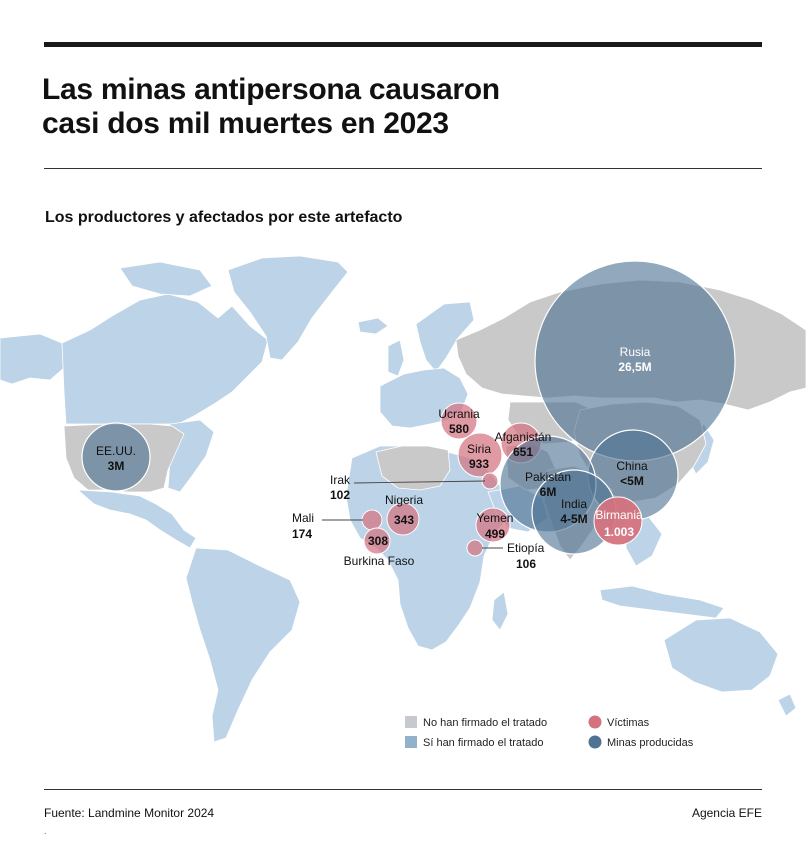 The width and height of the screenshot is (806, 852). Describe the element at coordinates (548, 477) in the screenshot. I see `label-pakistan-name: Pakistán` at that location.